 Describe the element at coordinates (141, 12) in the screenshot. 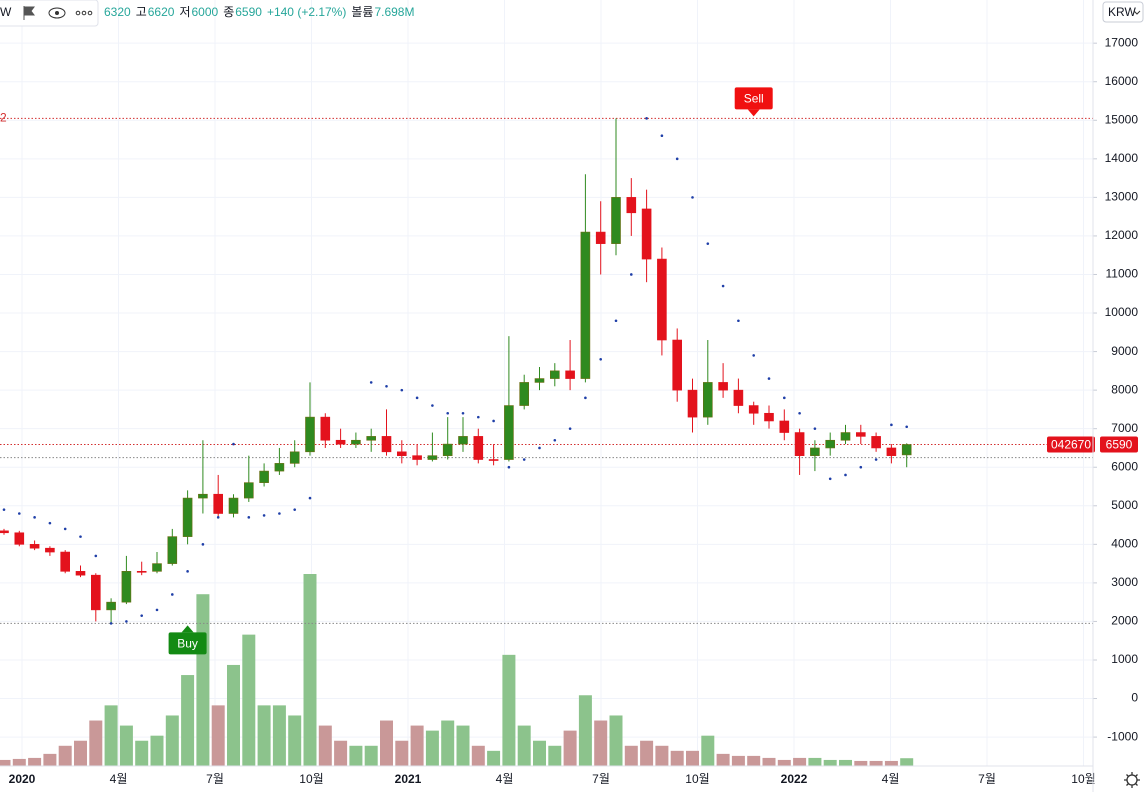

I see `header-label: 고` at that location.